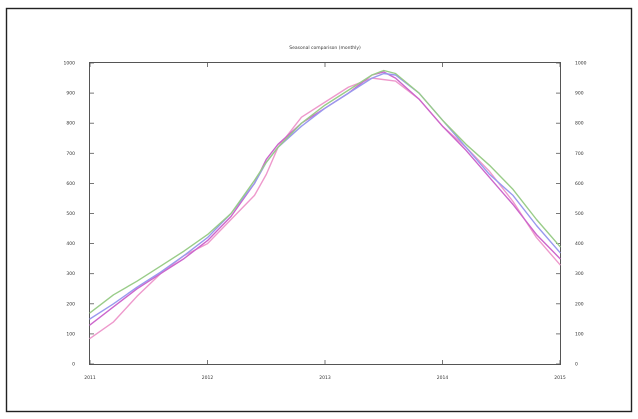 This screenshot has width=638, height=419. What do you see at coordinates (70, 64) in the screenshot?
I see `y-tick-label-left: 1000` at bounding box center [70, 64].